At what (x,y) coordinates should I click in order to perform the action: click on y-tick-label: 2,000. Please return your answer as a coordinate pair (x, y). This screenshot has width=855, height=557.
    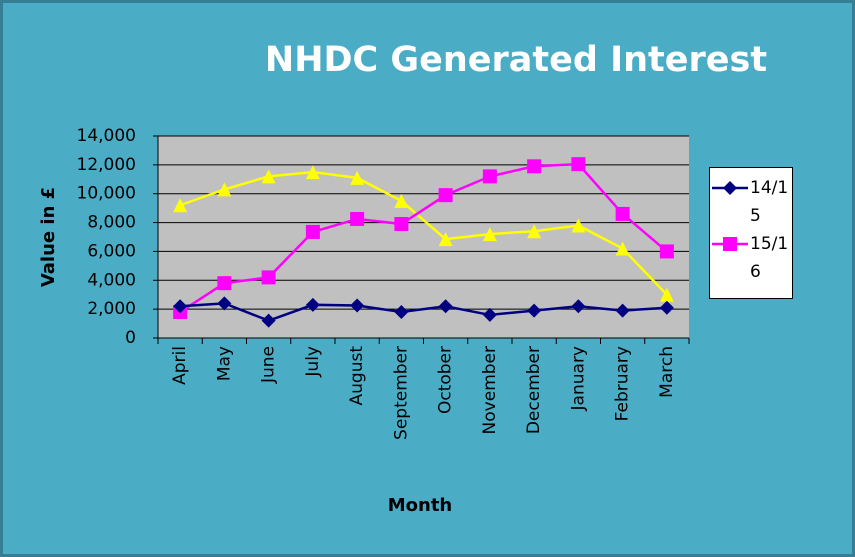
    Looking at the image, I should click on (111, 309).